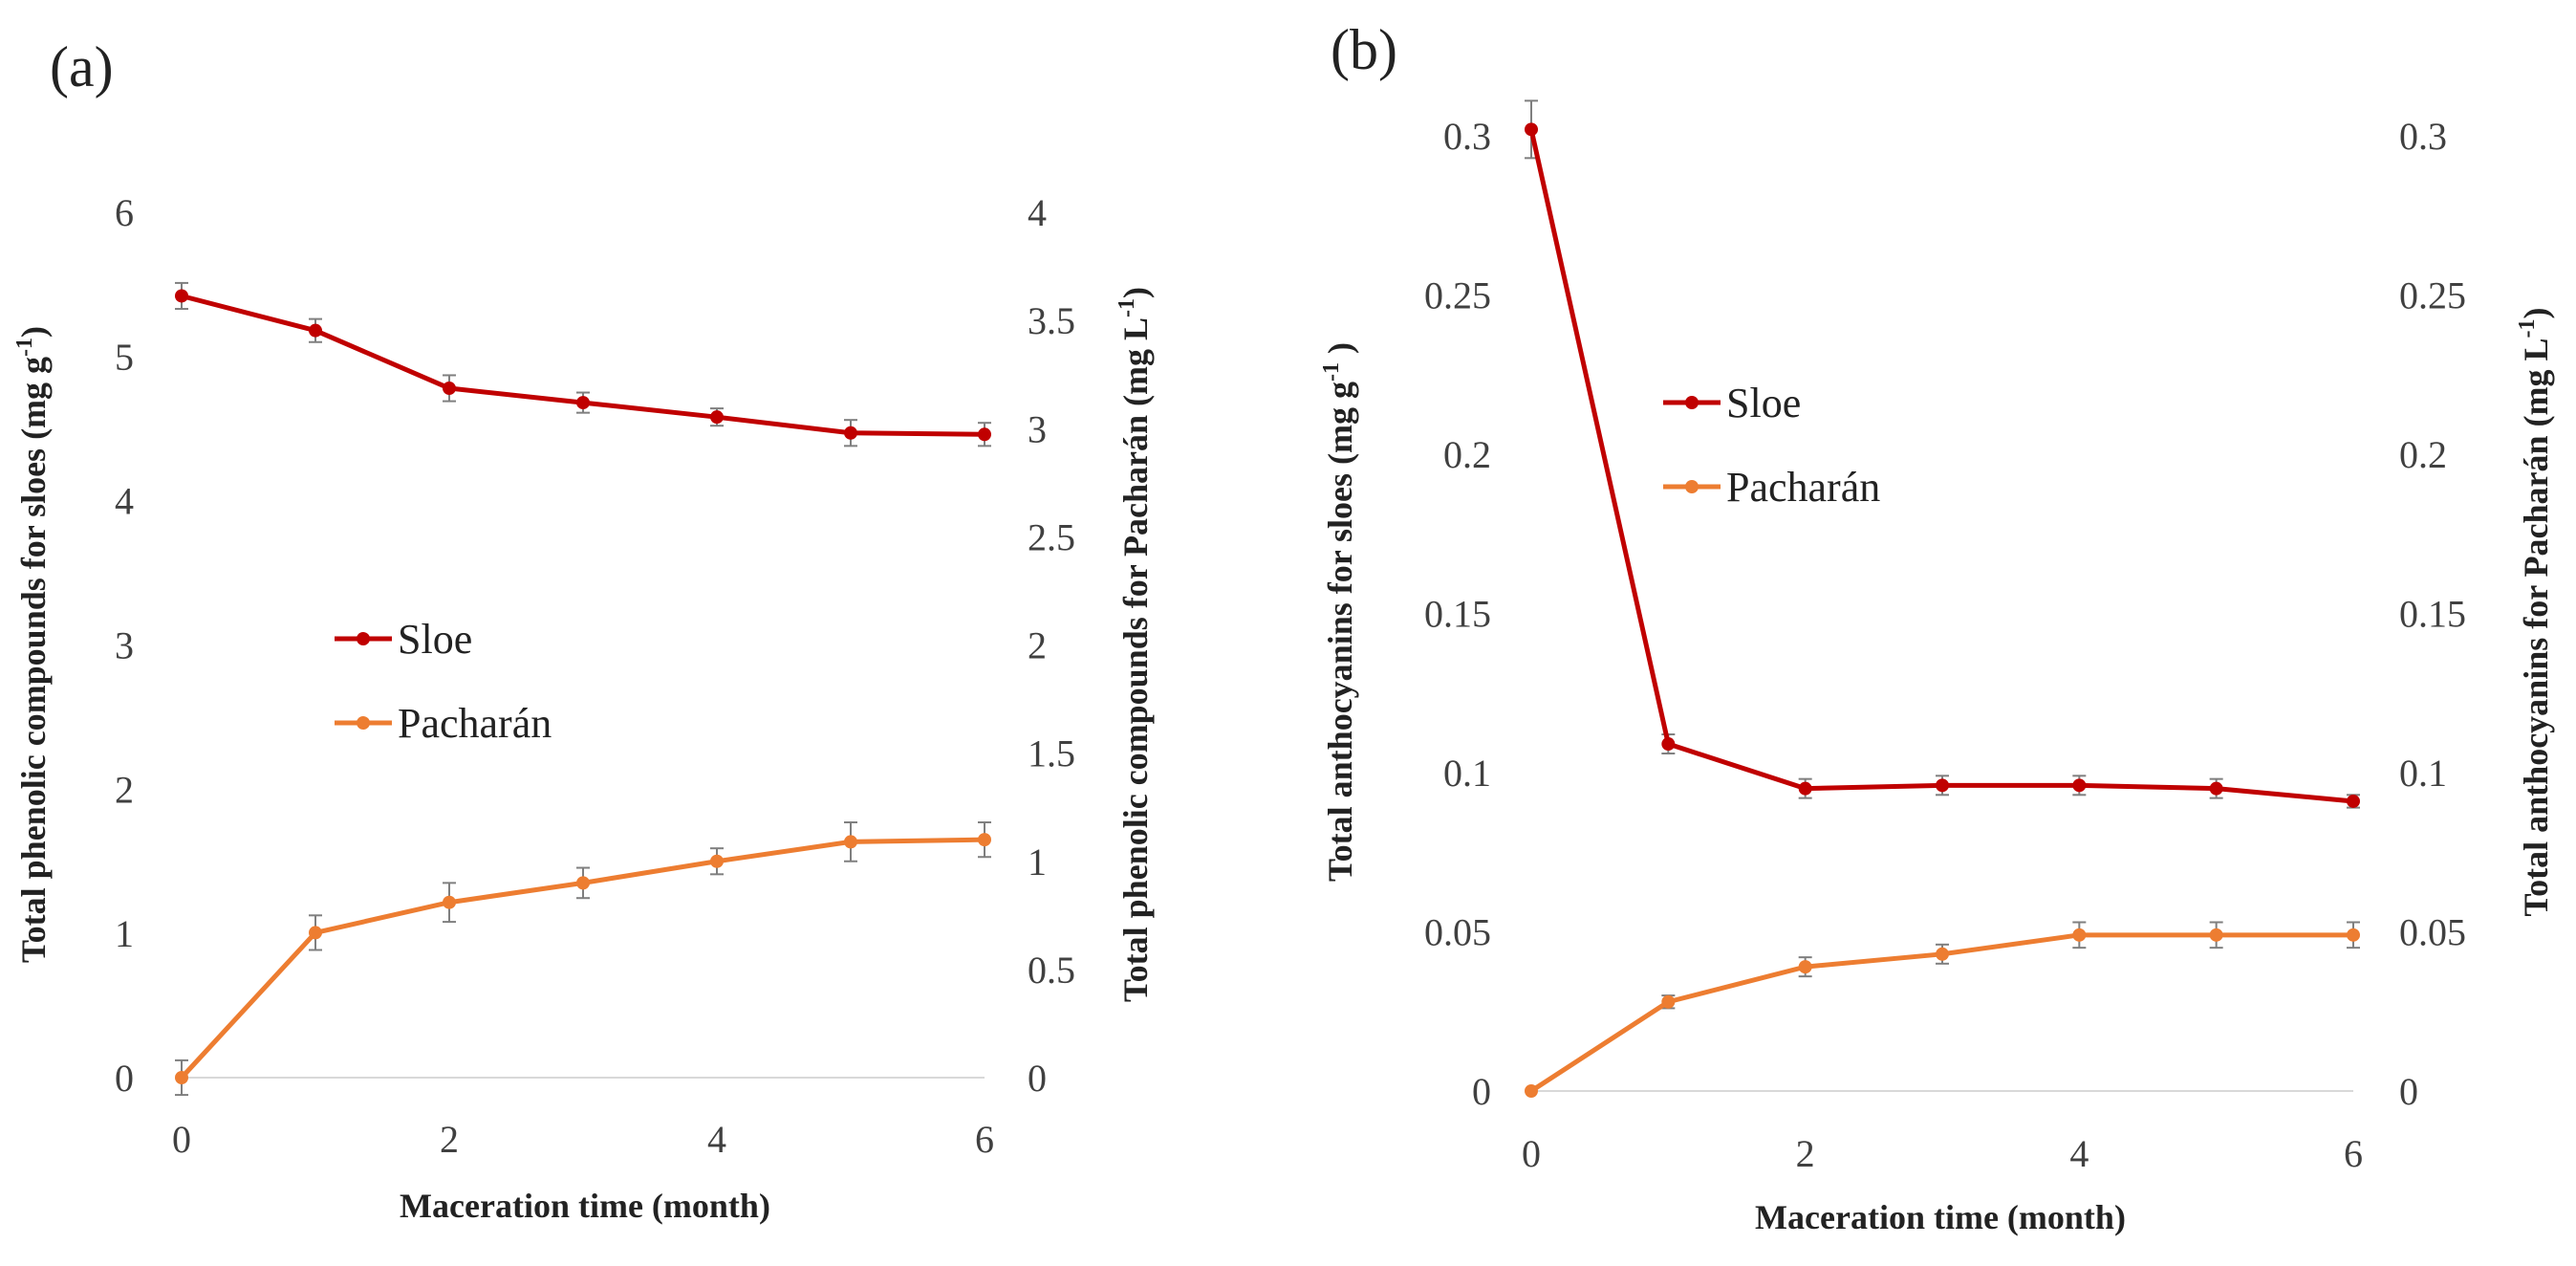  I want to click on y-left-axis-title: Total anthocyanins for sloes (mg g-1 ), so click(1339, 612).